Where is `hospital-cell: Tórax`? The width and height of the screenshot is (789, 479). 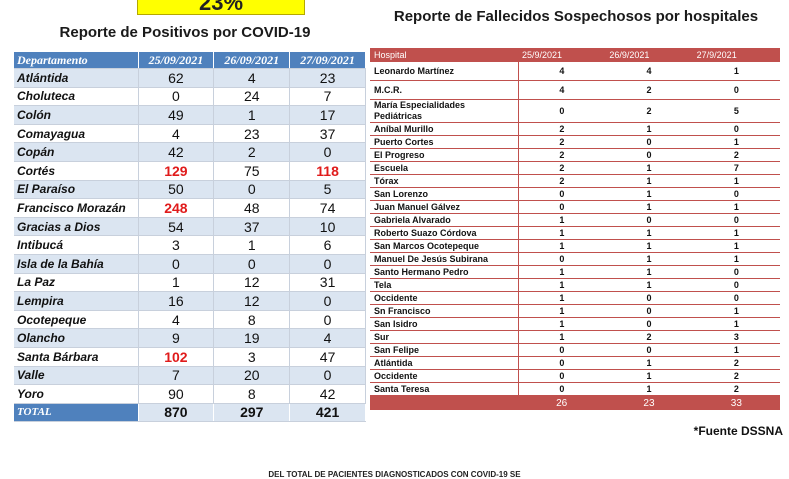 hospital-cell: Tórax is located at coordinates (444, 181).